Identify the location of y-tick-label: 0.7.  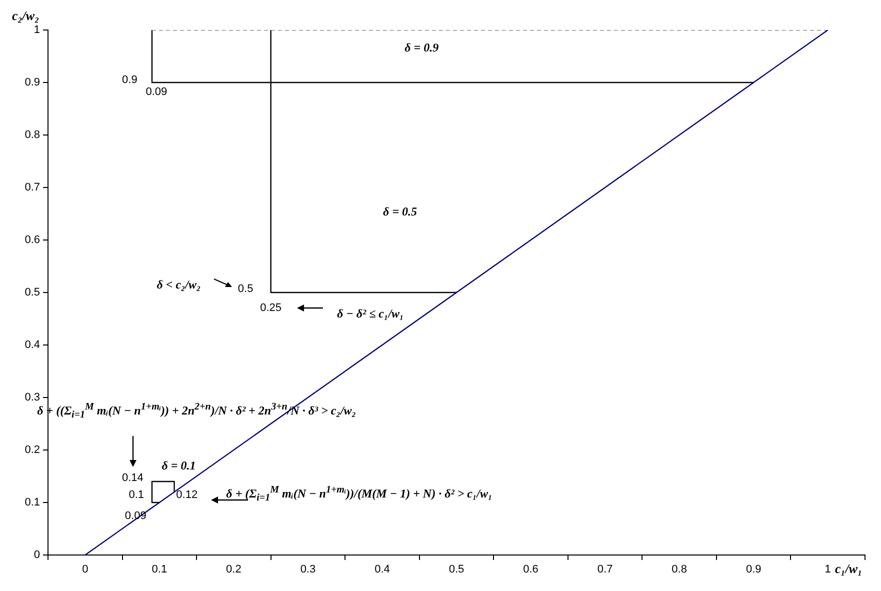
(32, 188).